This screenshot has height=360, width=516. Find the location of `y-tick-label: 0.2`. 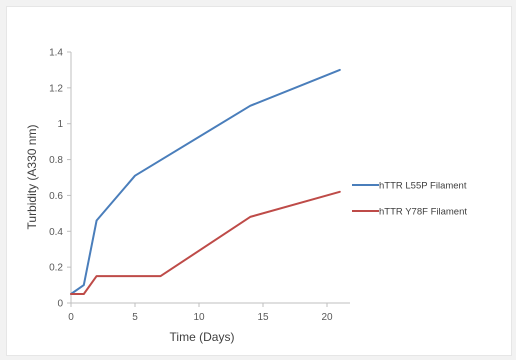

y-tick-label: 0.2 is located at coordinates (56, 268).